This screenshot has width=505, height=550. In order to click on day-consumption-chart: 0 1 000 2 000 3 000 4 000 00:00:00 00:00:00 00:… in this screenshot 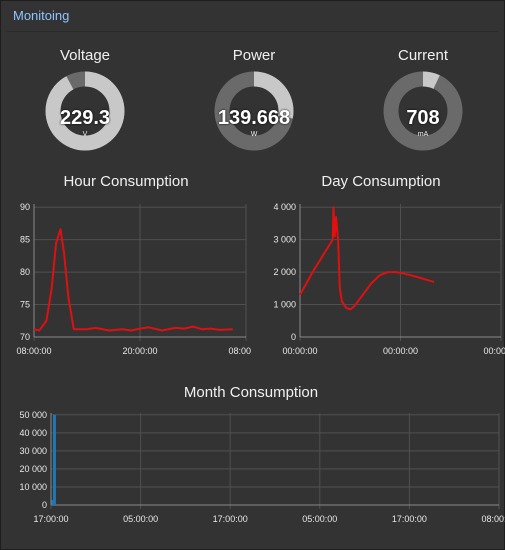, I will do `click(389, 279)`.